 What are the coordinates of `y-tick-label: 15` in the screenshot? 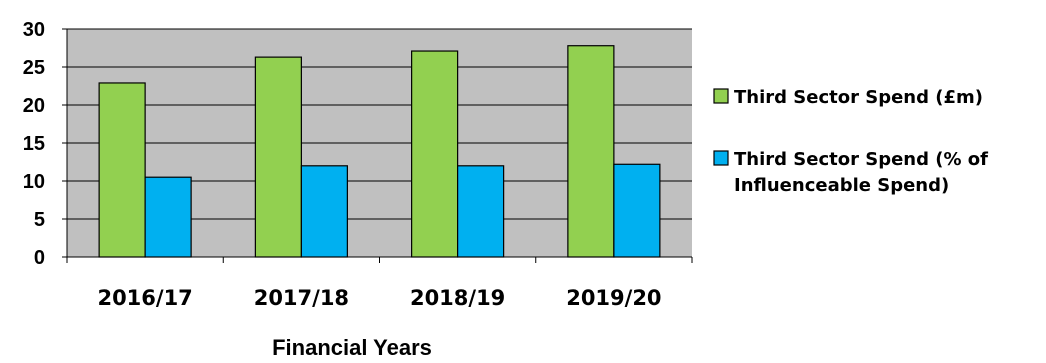 It's located at (34, 144).